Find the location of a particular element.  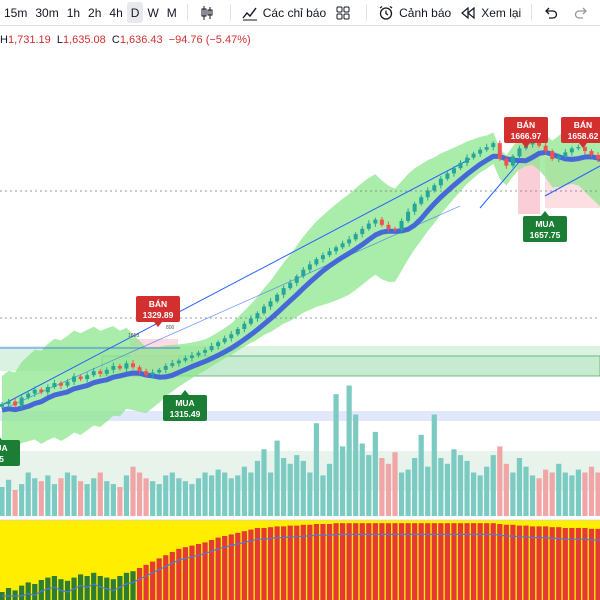

redo-icon is located at coordinates (581, 13).